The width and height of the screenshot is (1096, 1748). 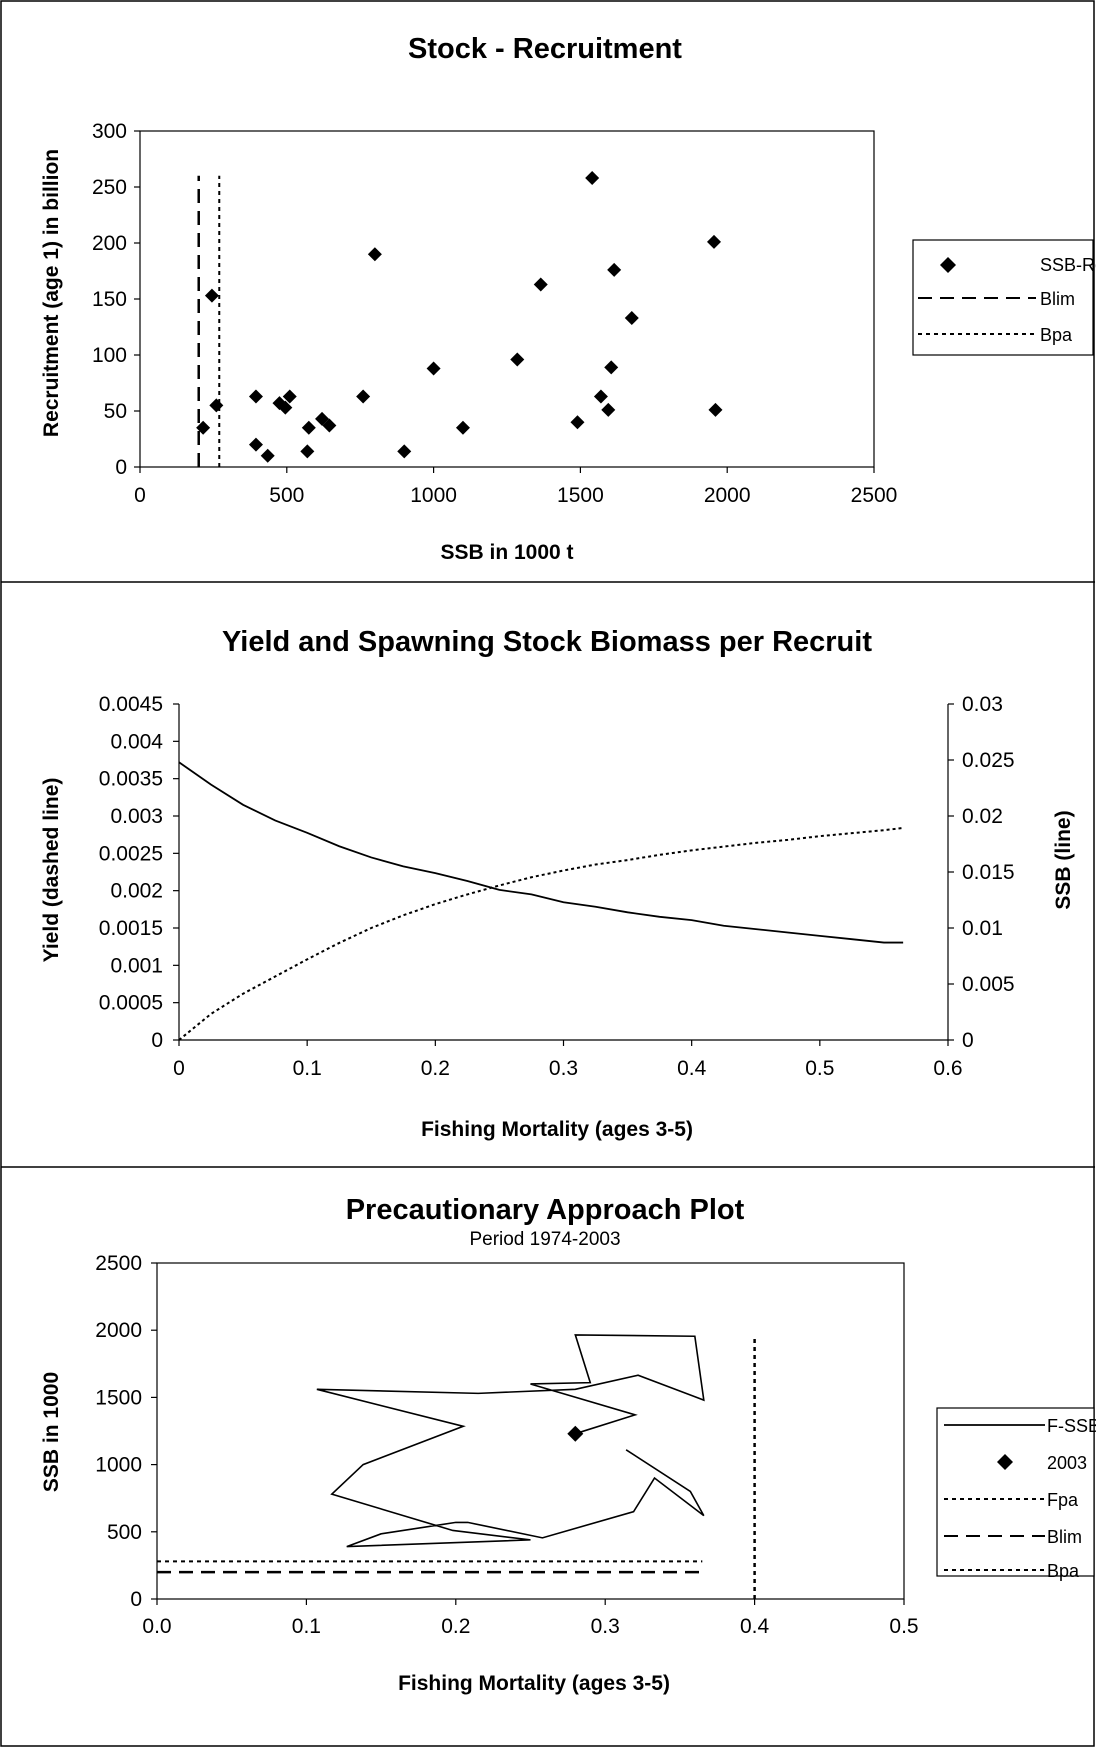 What do you see at coordinates (1005, 1462) in the screenshot?
I see `legend-marker-2003` at bounding box center [1005, 1462].